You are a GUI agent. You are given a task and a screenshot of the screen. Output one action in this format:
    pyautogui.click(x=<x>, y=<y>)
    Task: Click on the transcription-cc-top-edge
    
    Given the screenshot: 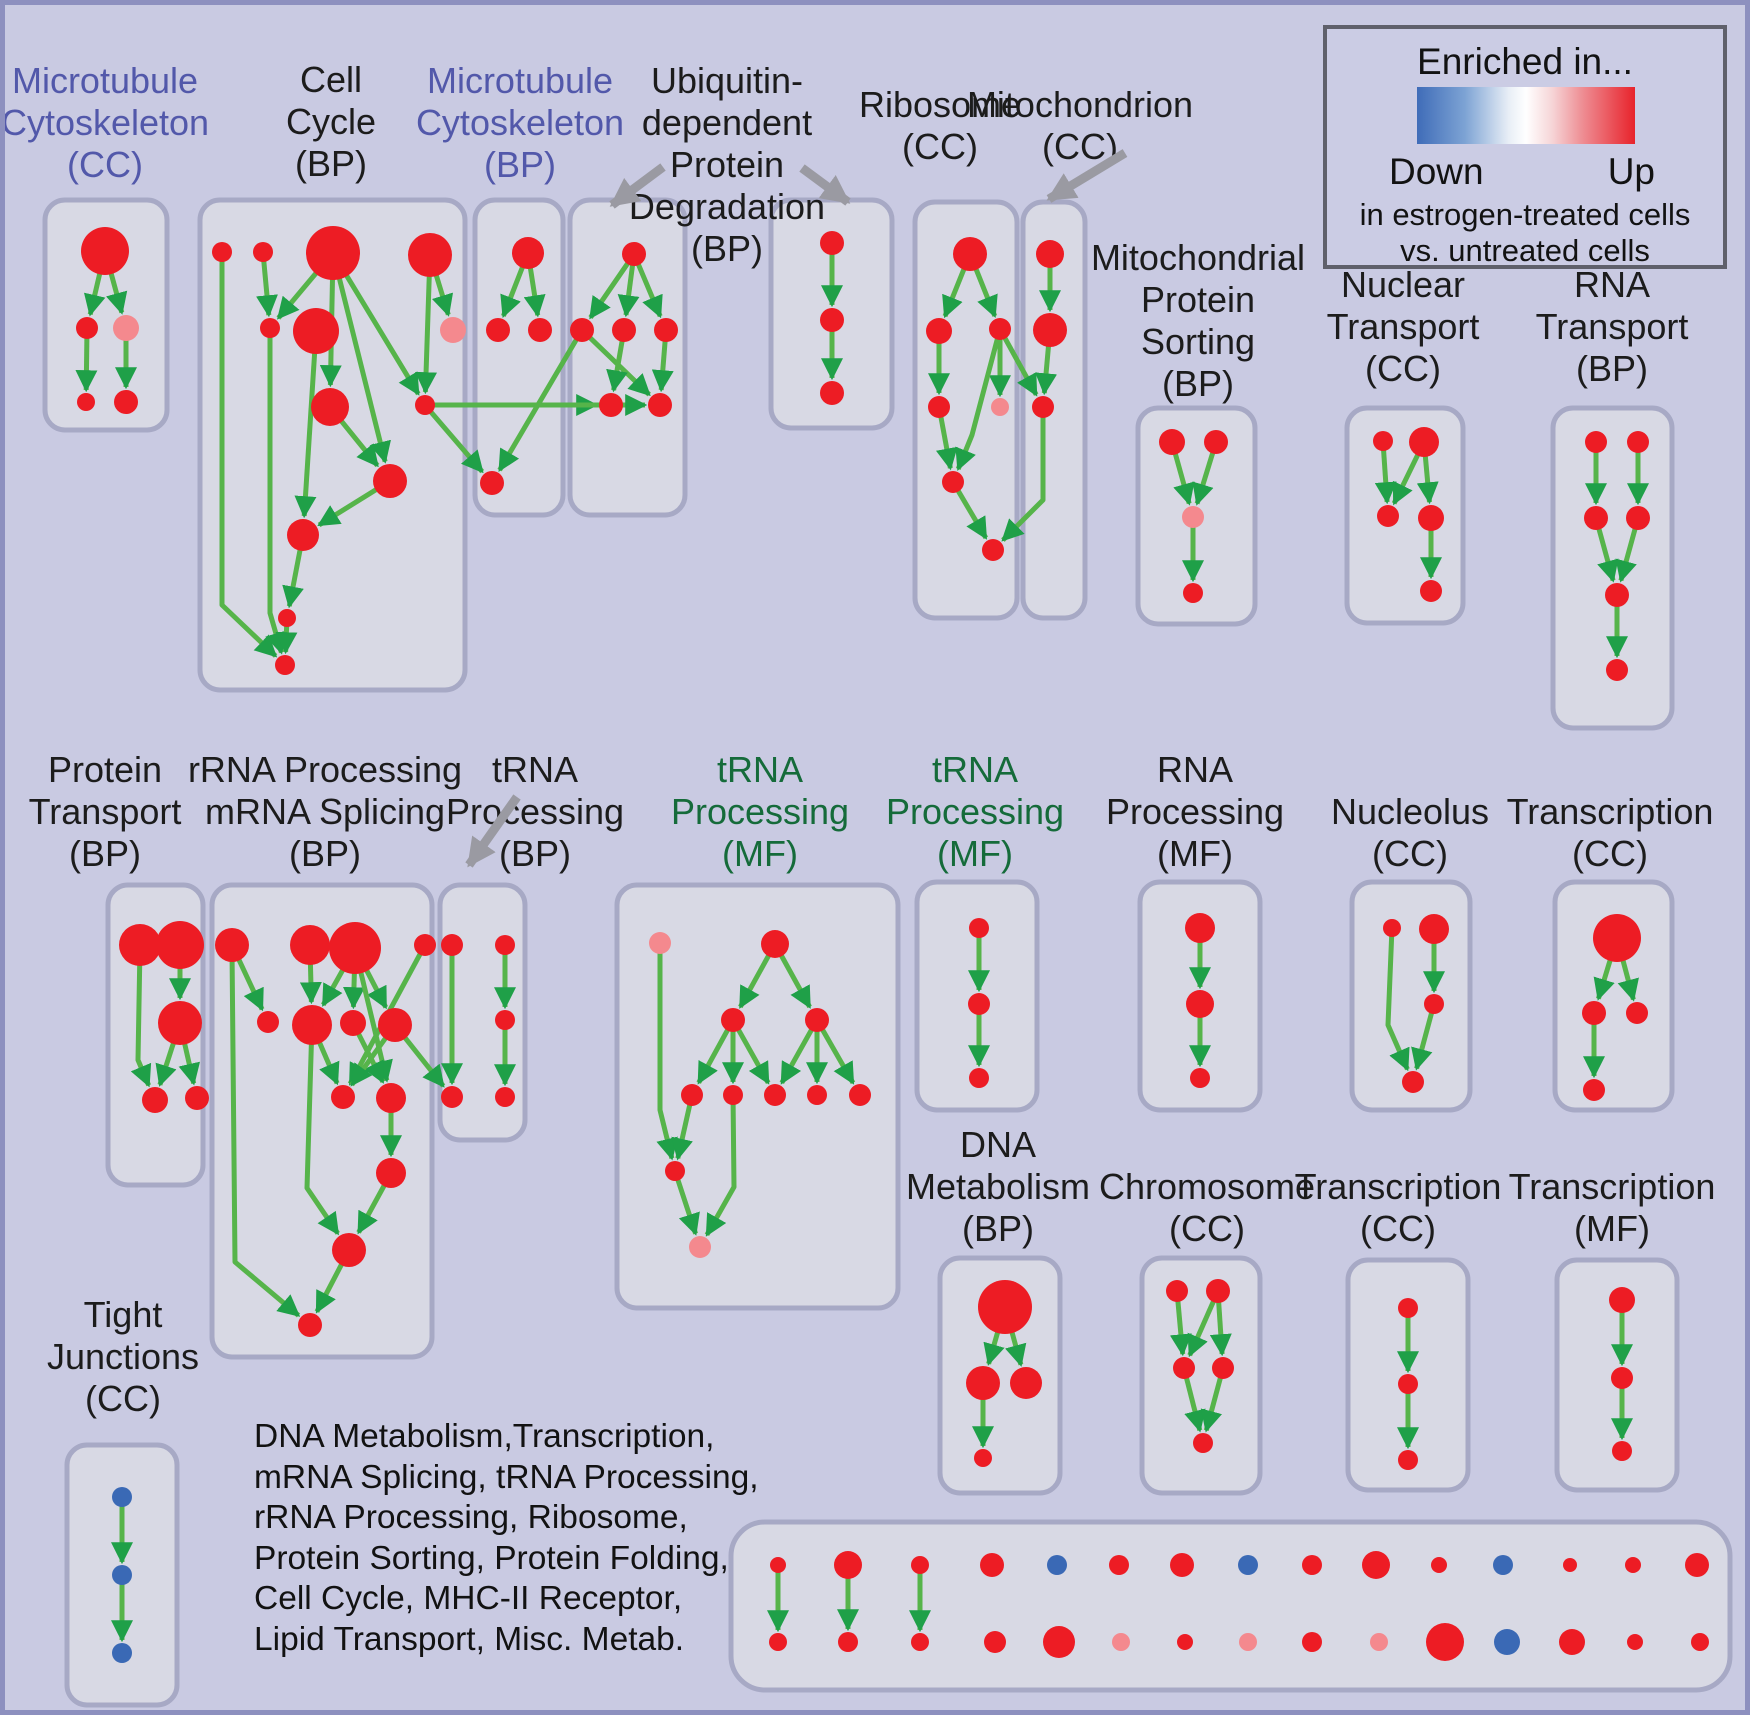 What is the action you would take?
    pyautogui.click(x=1628, y=980)
    